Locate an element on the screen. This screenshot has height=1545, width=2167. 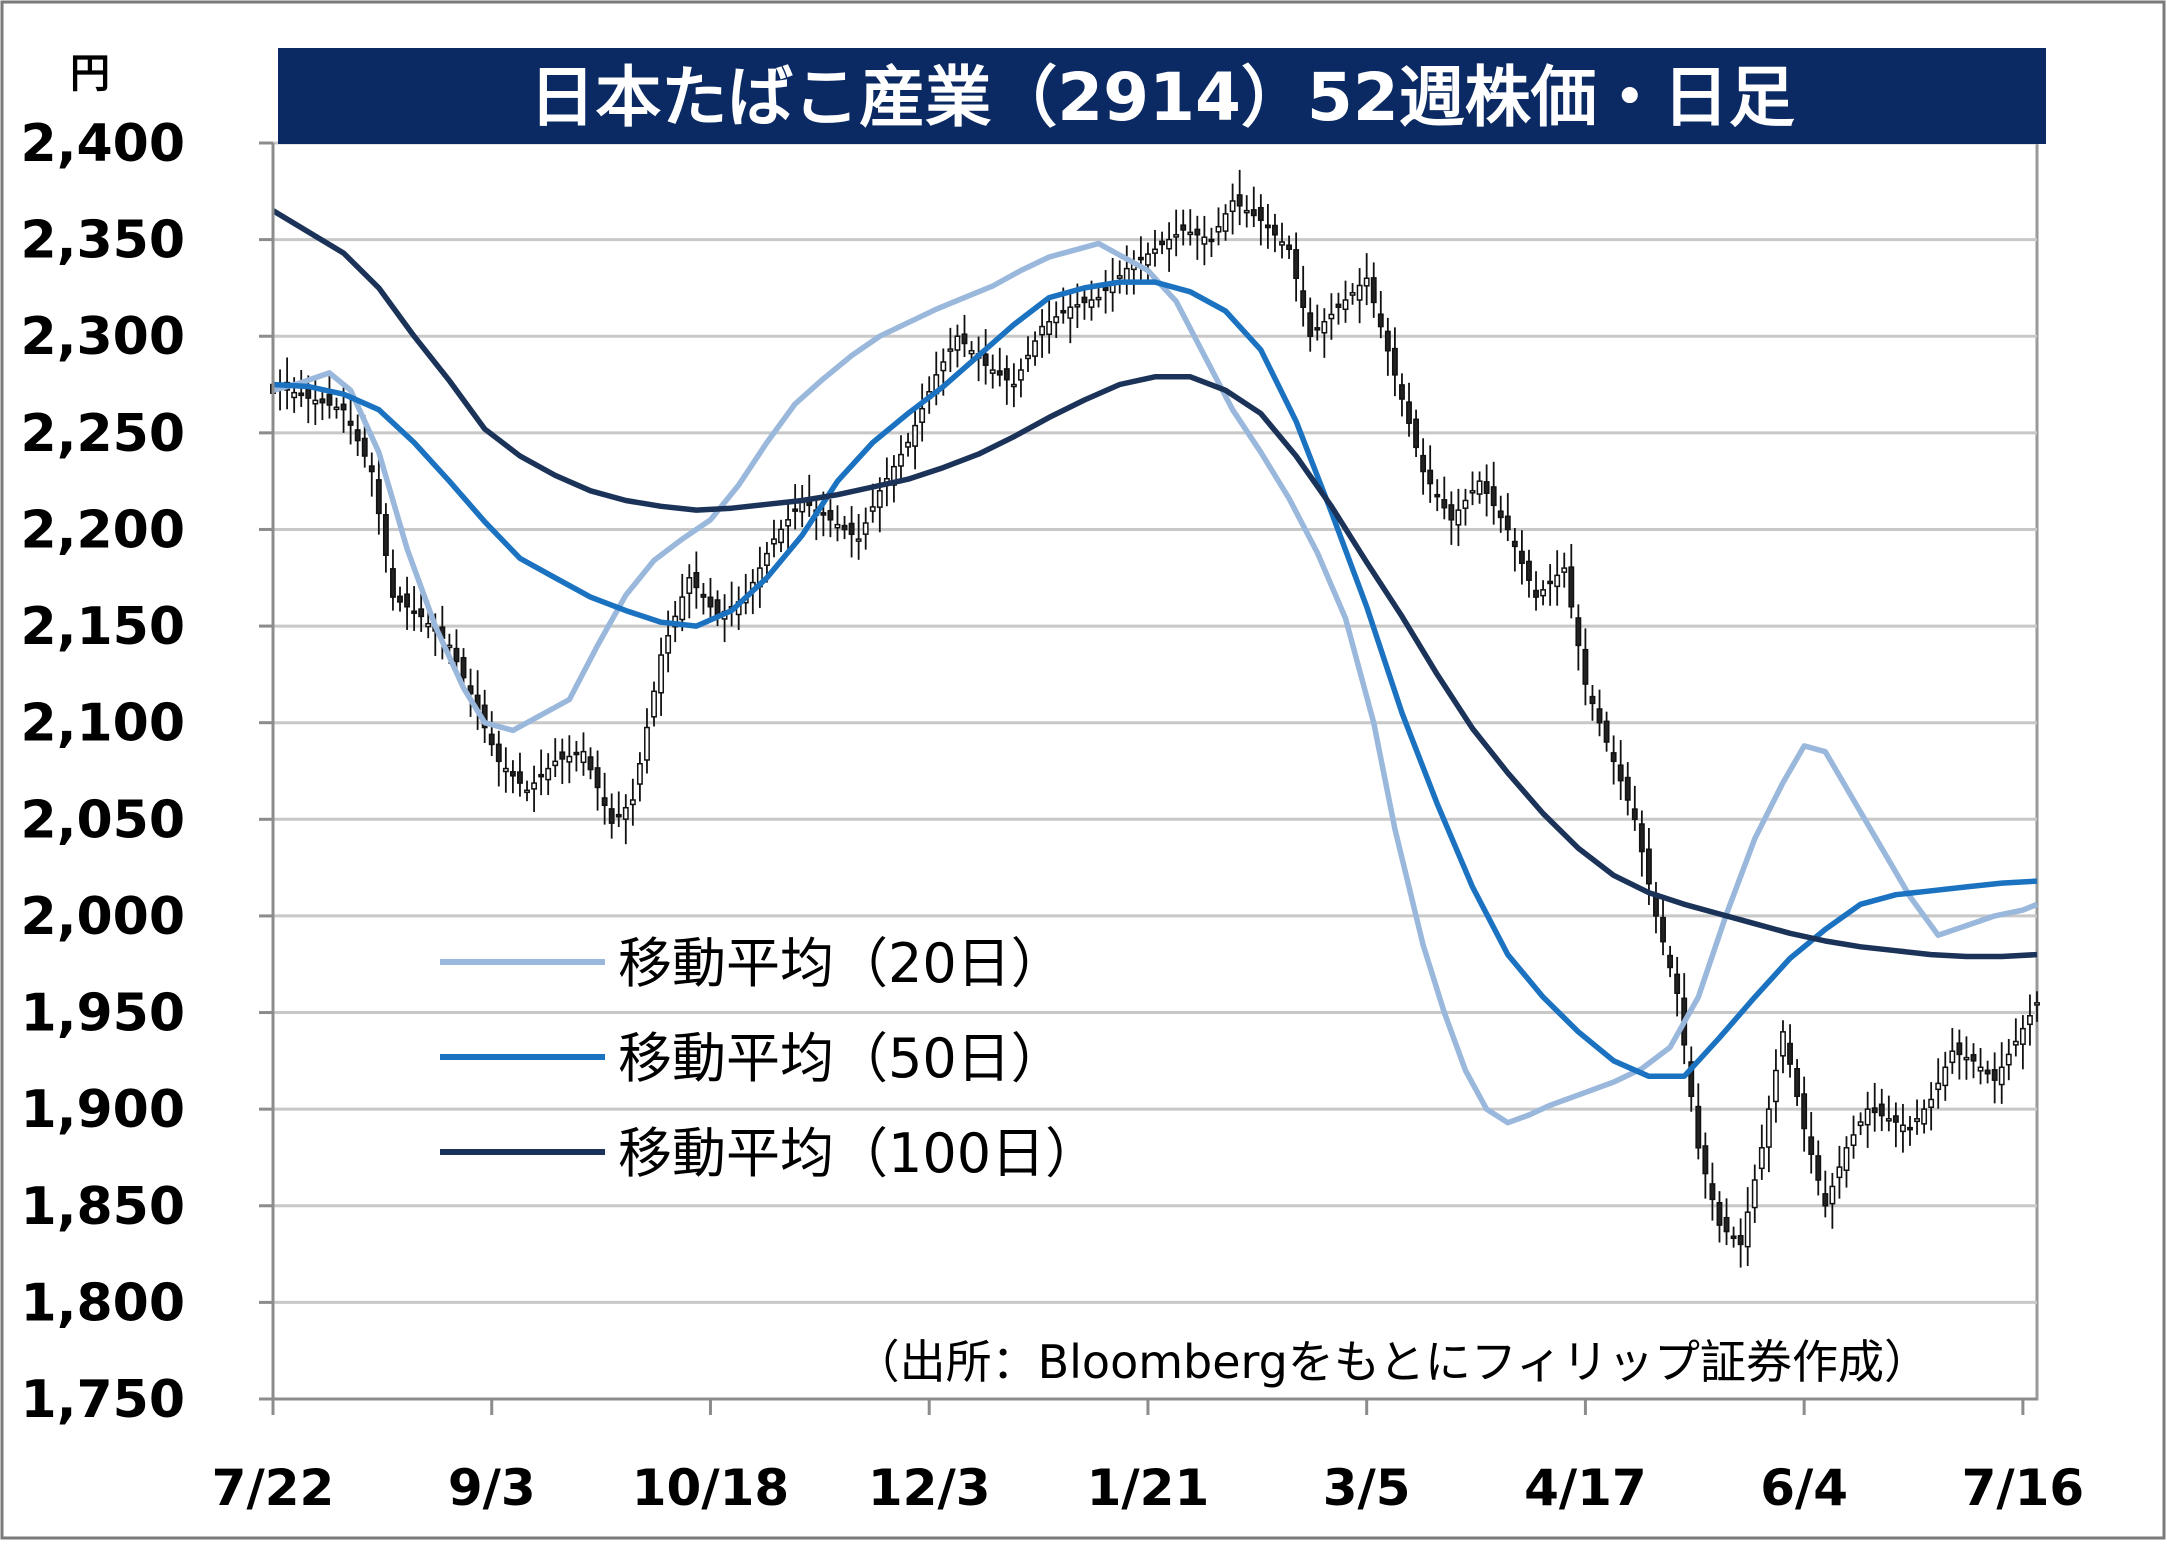
y-tick-label: 2,200 is located at coordinates (103, 530).